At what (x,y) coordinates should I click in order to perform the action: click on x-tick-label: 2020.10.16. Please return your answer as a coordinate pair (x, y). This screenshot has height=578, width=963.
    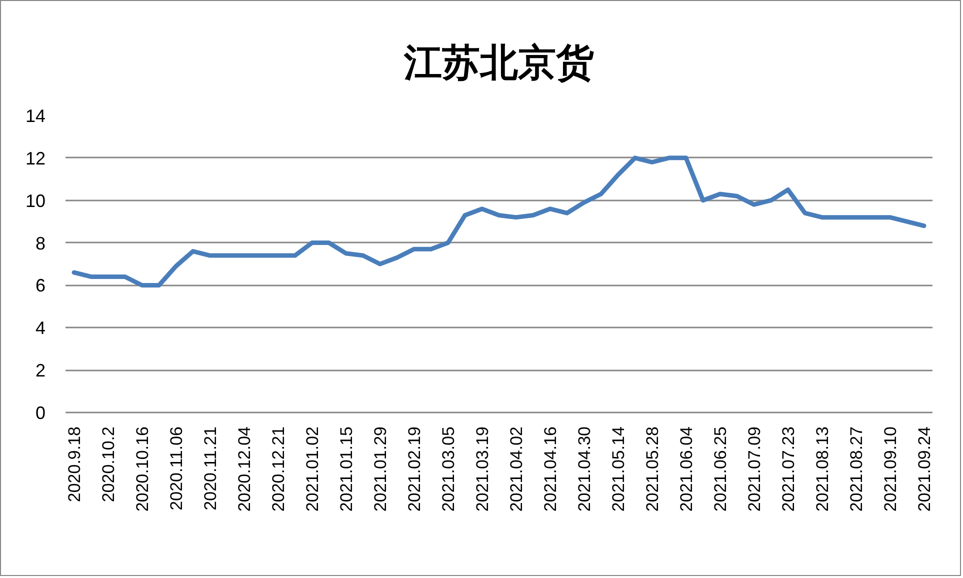
    Looking at the image, I should click on (142, 469).